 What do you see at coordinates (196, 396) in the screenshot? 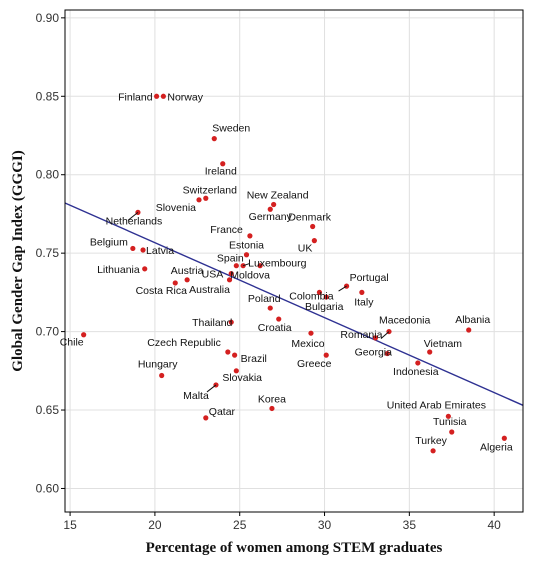
I see `point-label: Malta` at bounding box center [196, 396].